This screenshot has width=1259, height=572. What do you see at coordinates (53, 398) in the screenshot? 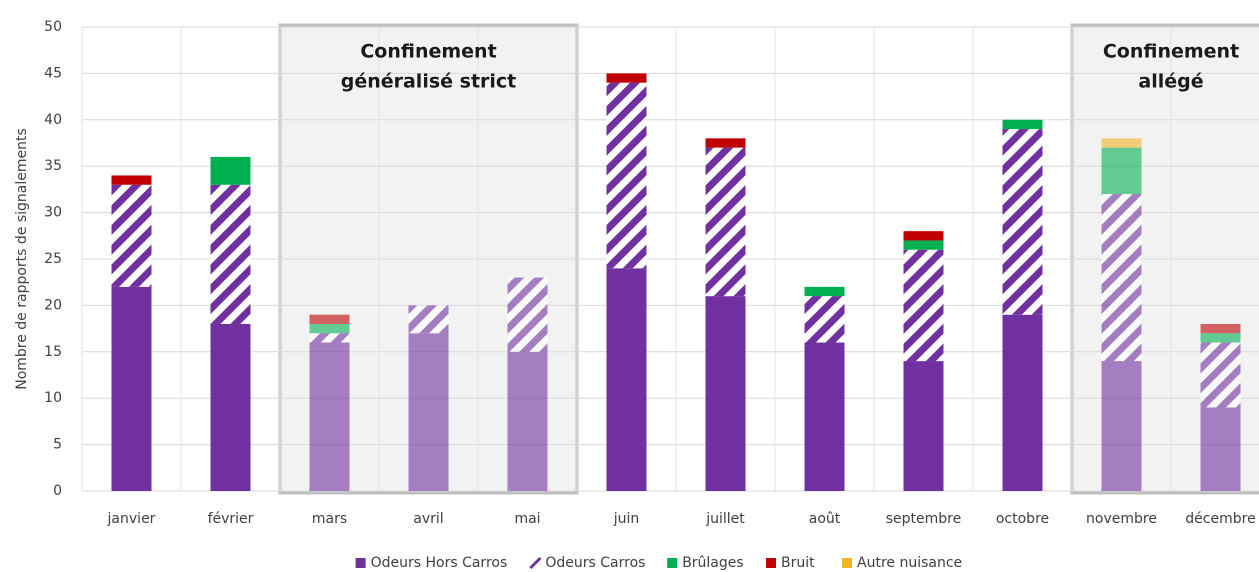
I see `y-tick-label: 10` at bounding box center [53, 398].